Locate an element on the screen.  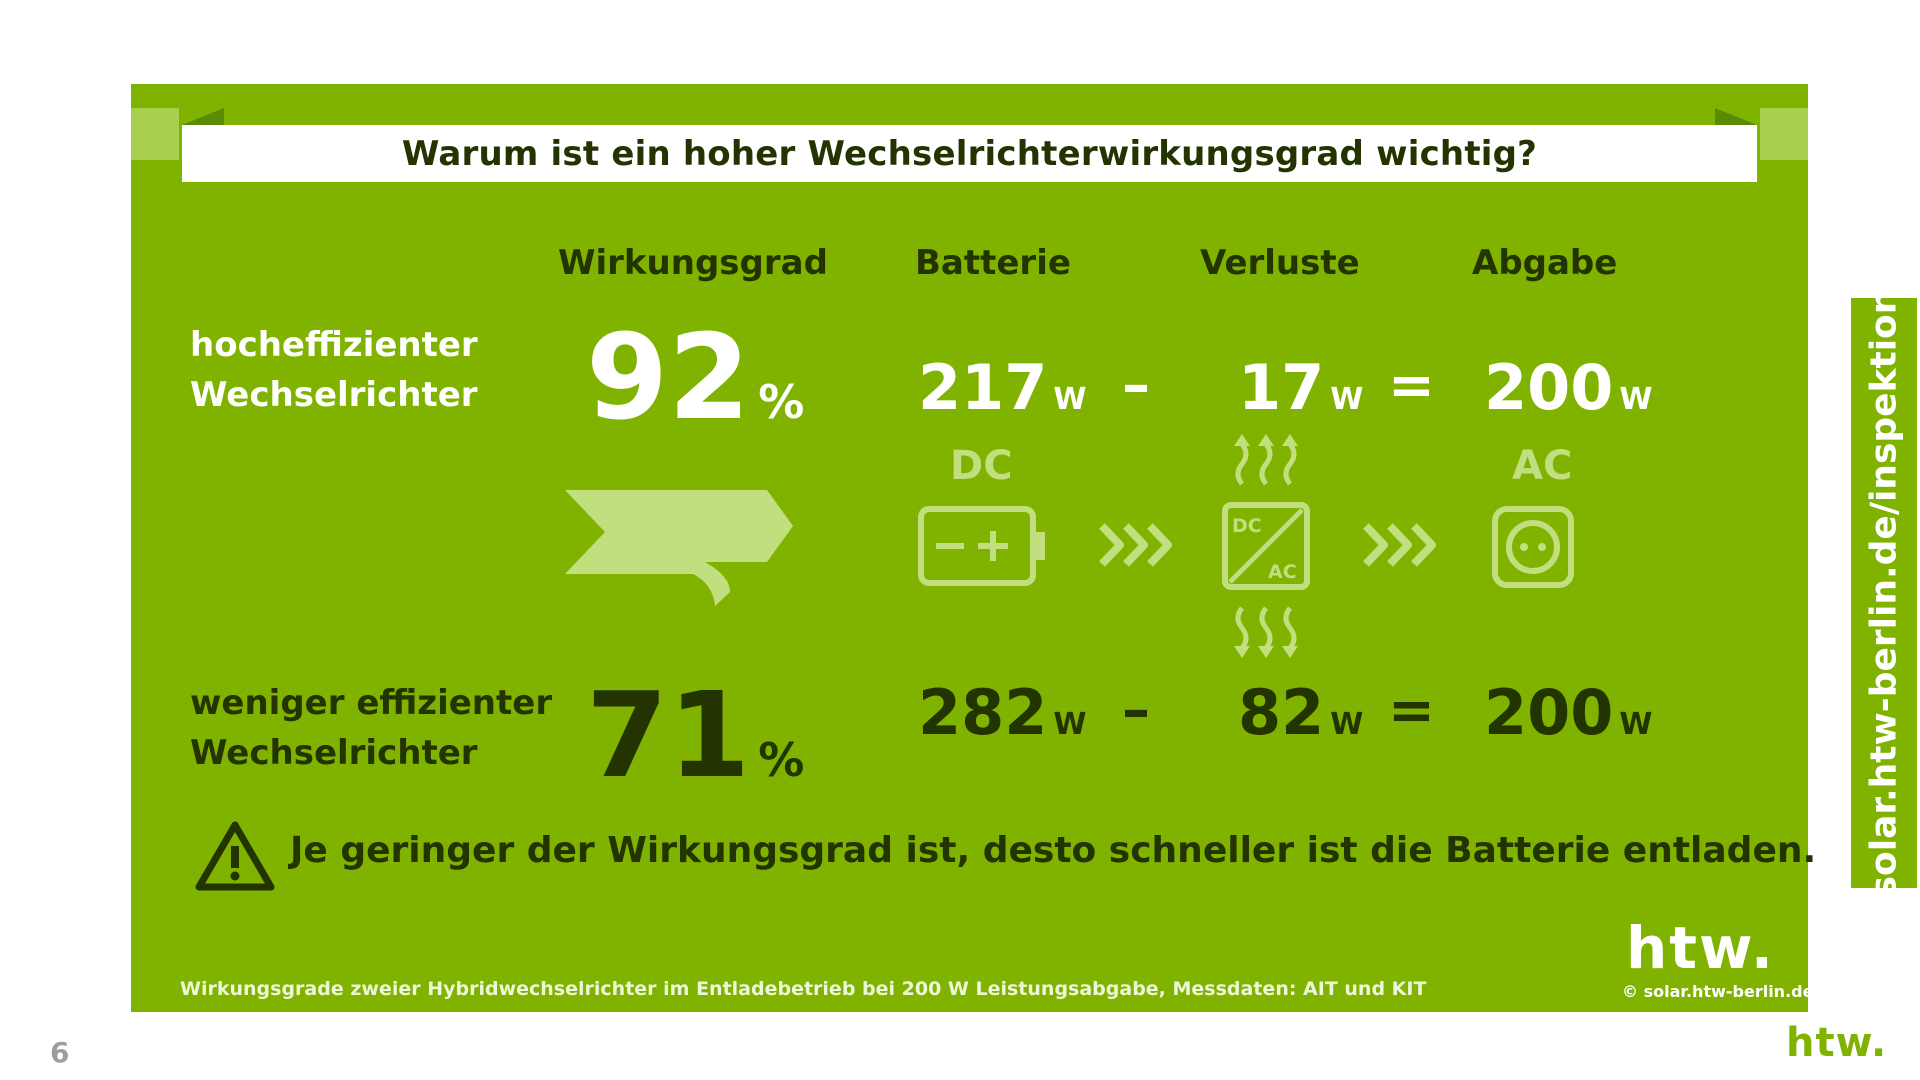
row1-losses: 17 W is located at coordinates (1300, 388).